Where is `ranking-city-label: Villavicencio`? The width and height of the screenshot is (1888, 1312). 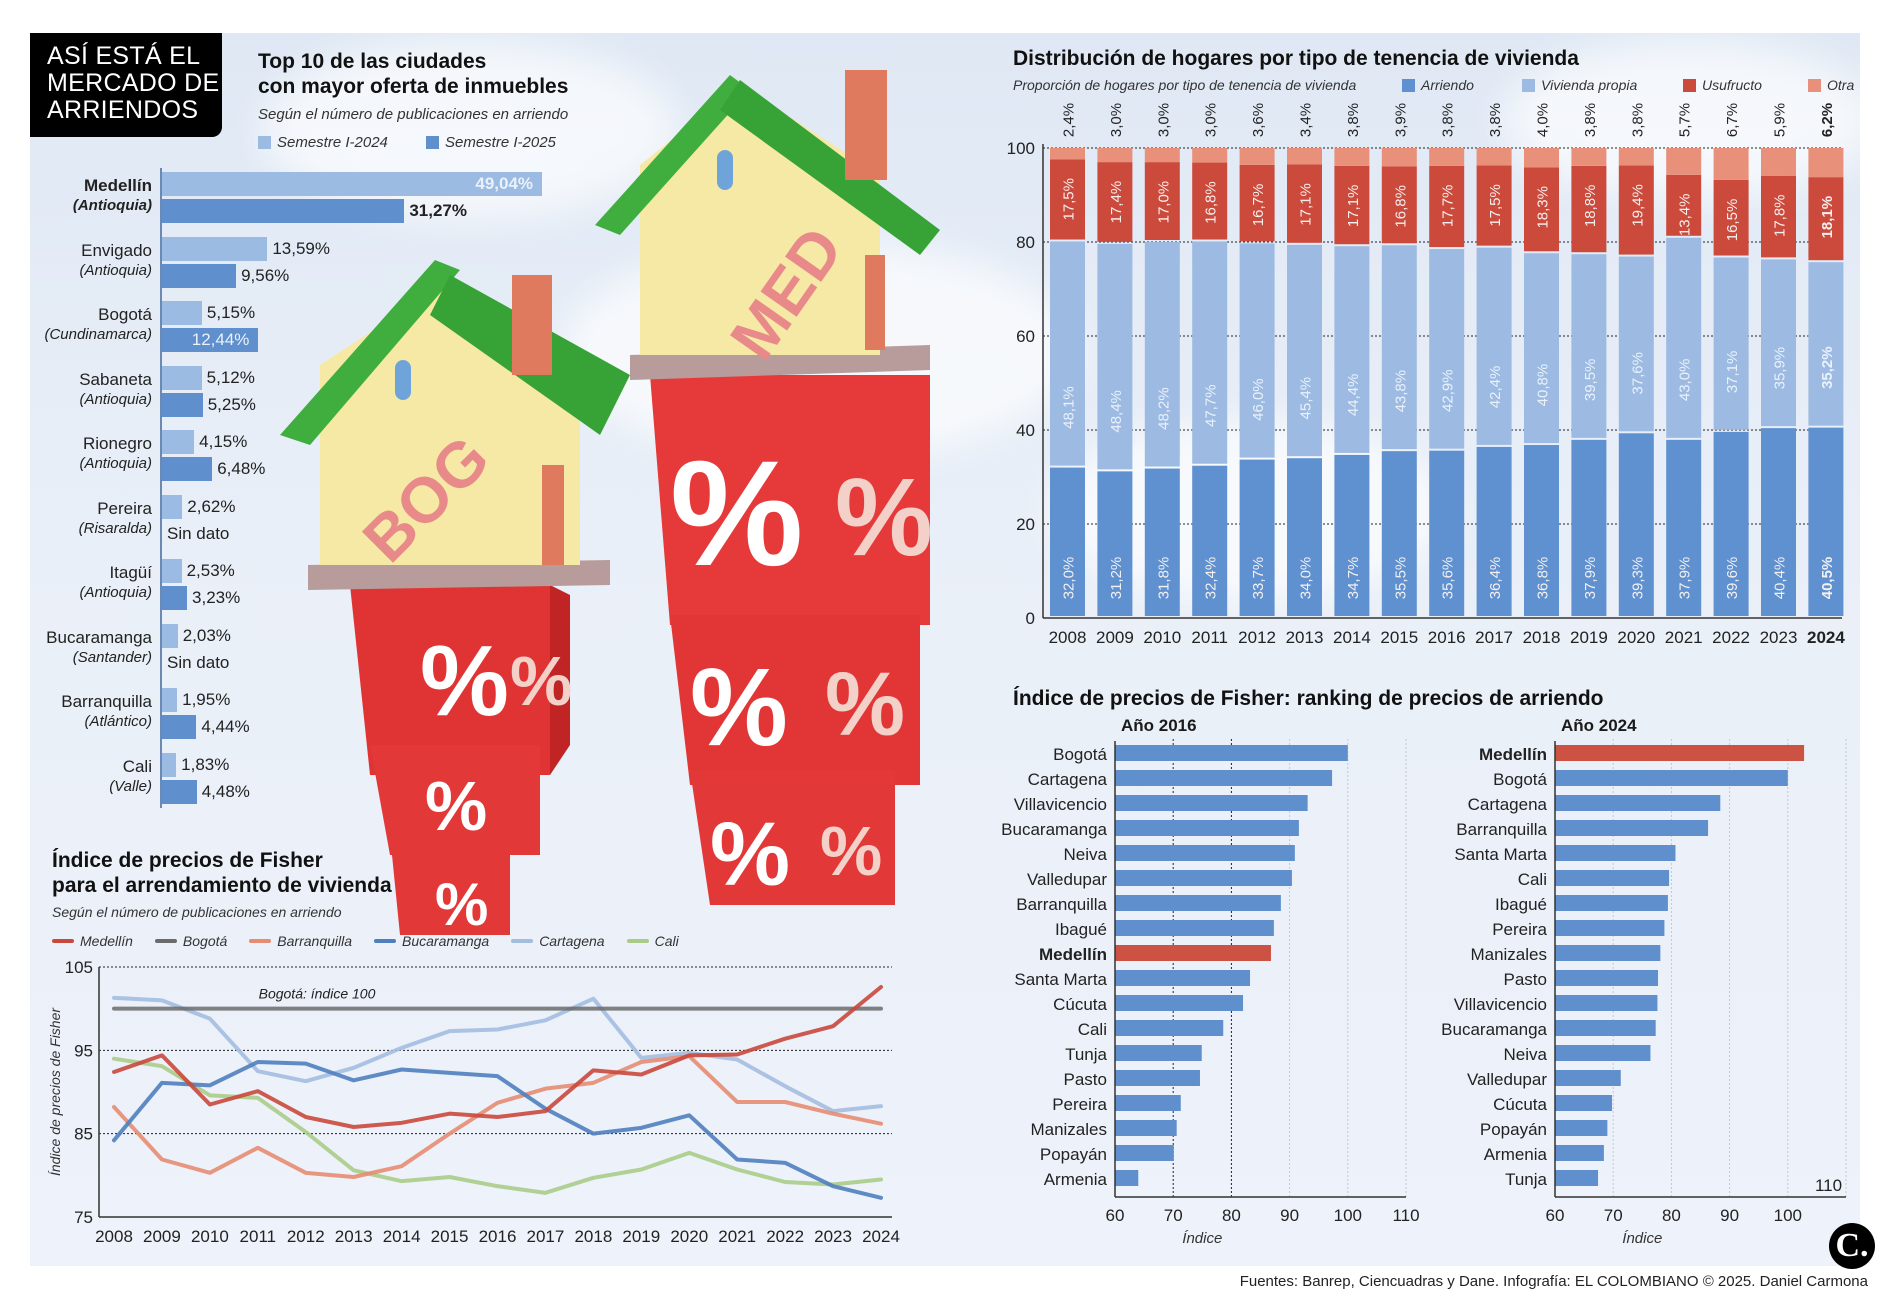 ranking-city-label: Villavicencio is located at coordinates (1060, 804).